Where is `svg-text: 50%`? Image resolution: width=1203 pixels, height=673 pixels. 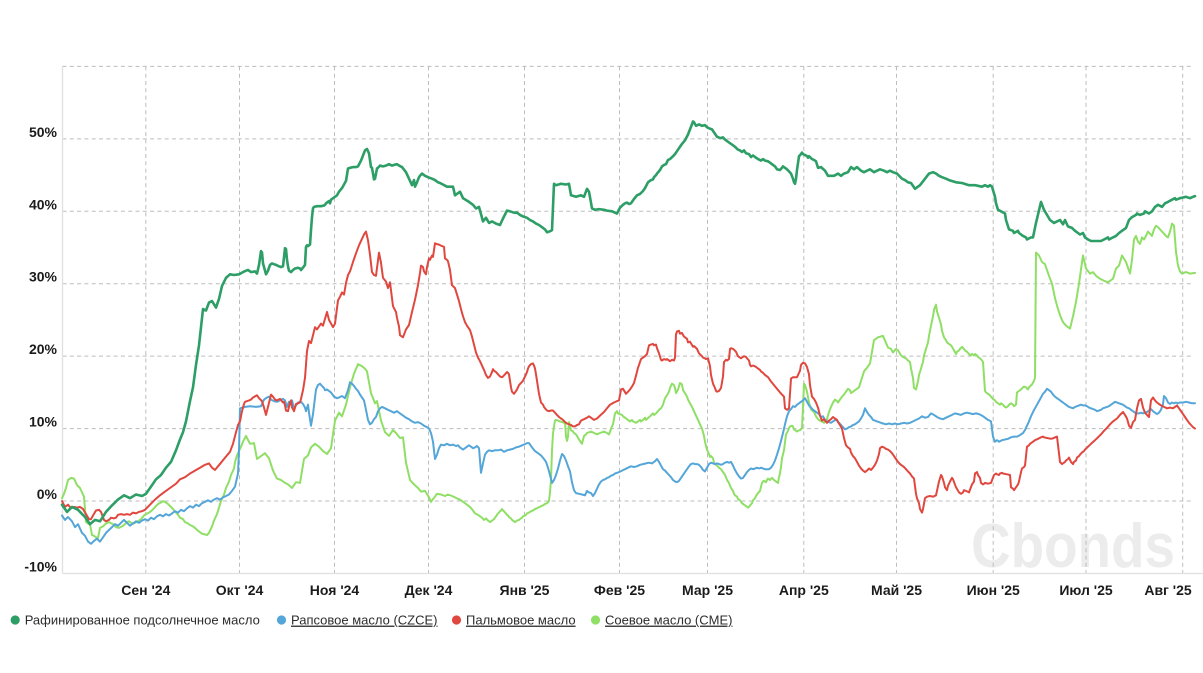 svg-text: 50% is located at coordinates (43, 132).